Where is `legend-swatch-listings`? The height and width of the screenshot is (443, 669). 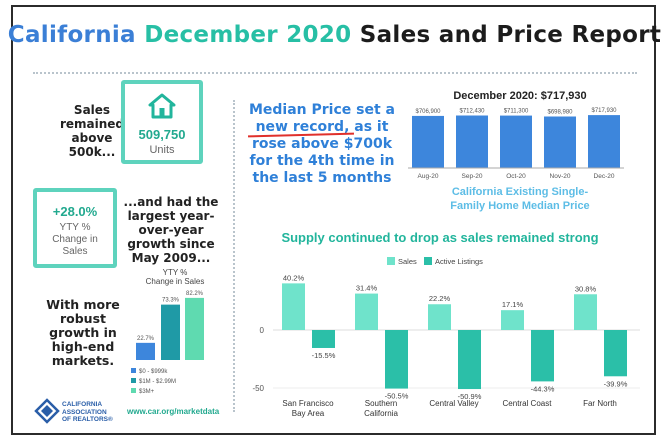
legend-swatch-listings is located at coordinates (428, 261).